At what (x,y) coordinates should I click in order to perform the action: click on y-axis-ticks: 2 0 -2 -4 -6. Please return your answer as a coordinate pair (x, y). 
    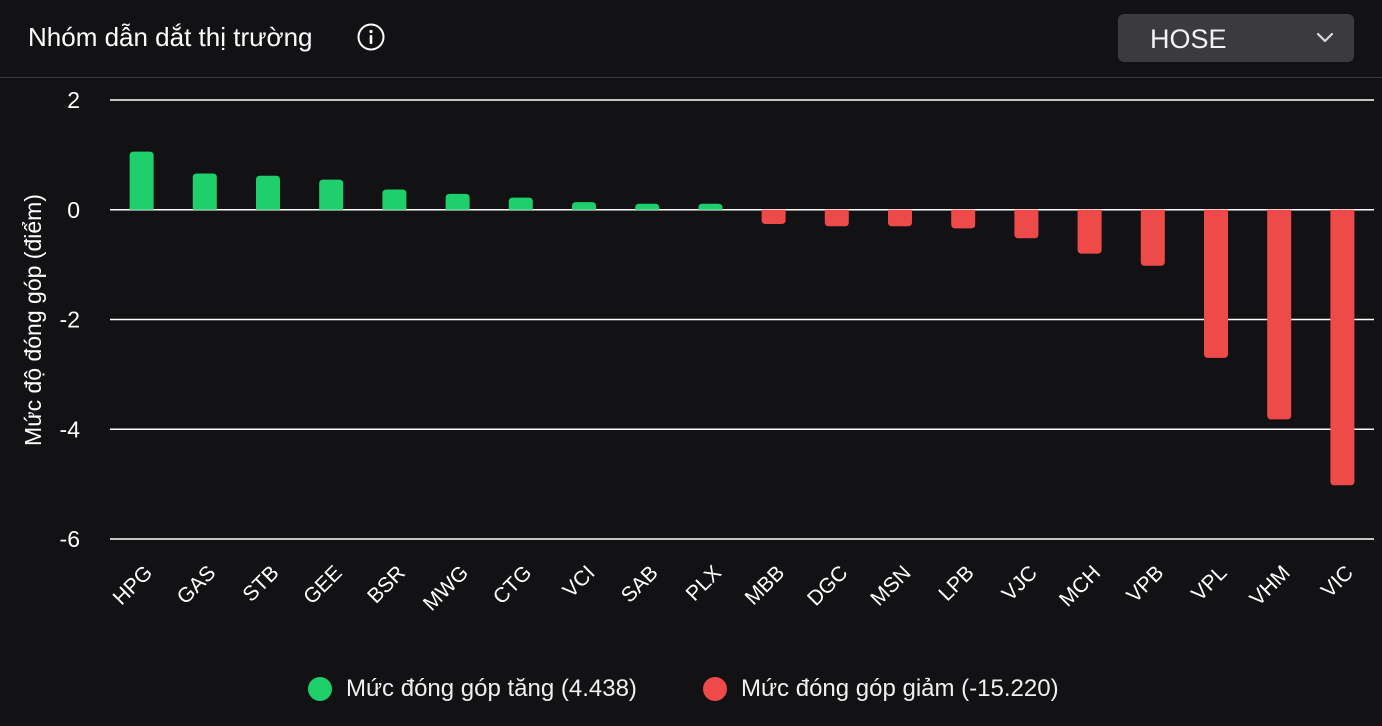
    Looking at the image, I should click on (70, 319).